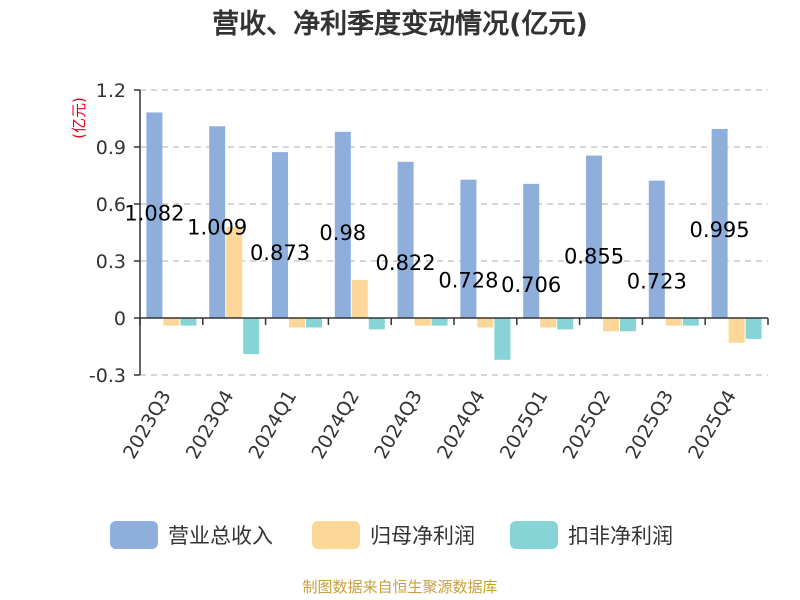 The width and height of the screenshot is (800, 600). Describe the element at coordinates (720, 230) in the screenshot. I see `data-label: 0.995` at that location.